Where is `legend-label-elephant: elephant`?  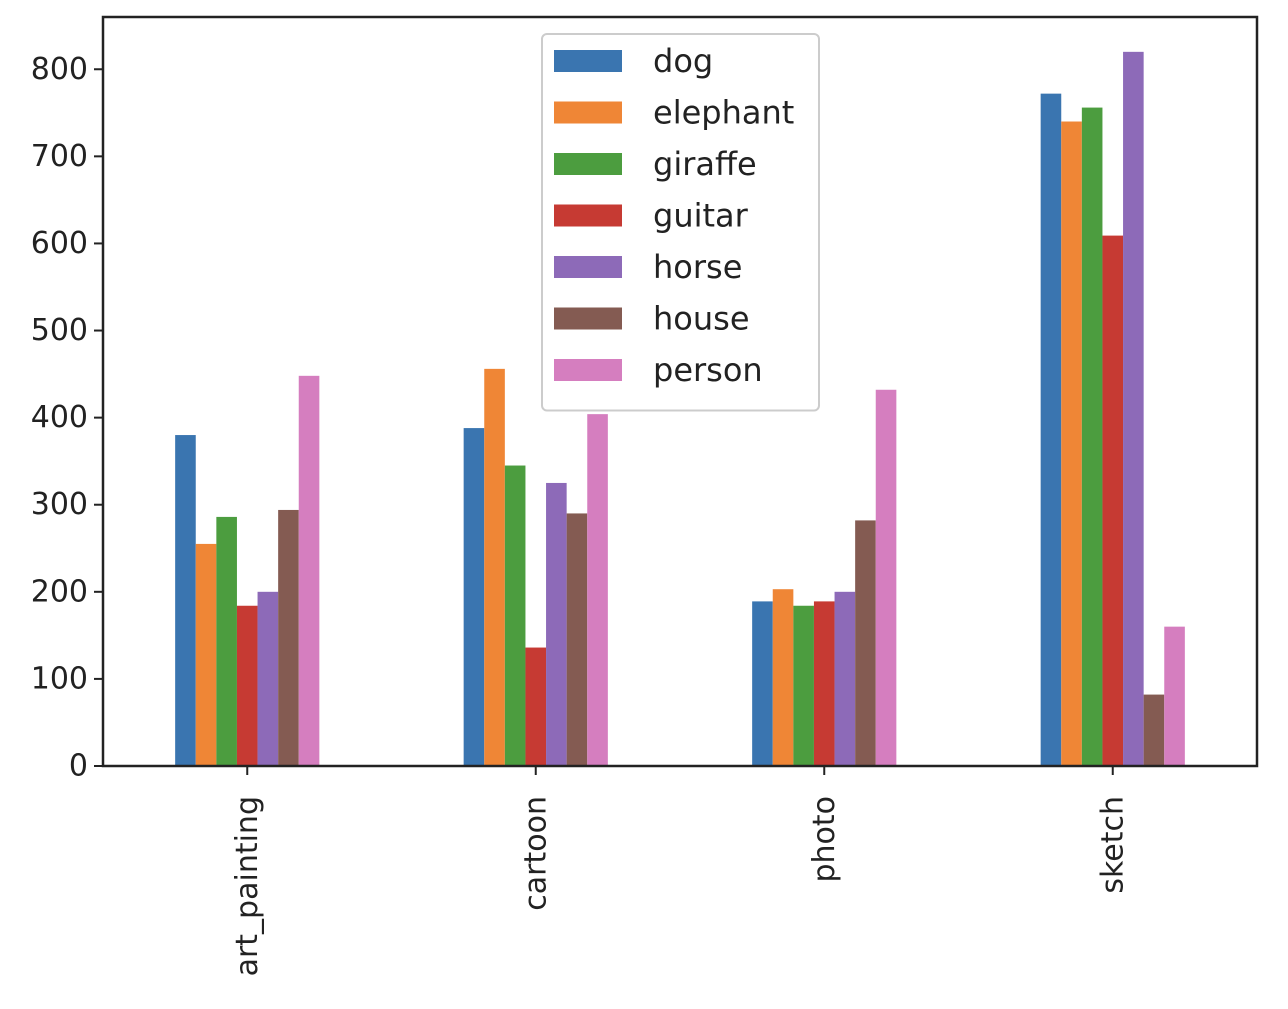 legend-label-elephant: elephant is located at coordinates (723, 113).